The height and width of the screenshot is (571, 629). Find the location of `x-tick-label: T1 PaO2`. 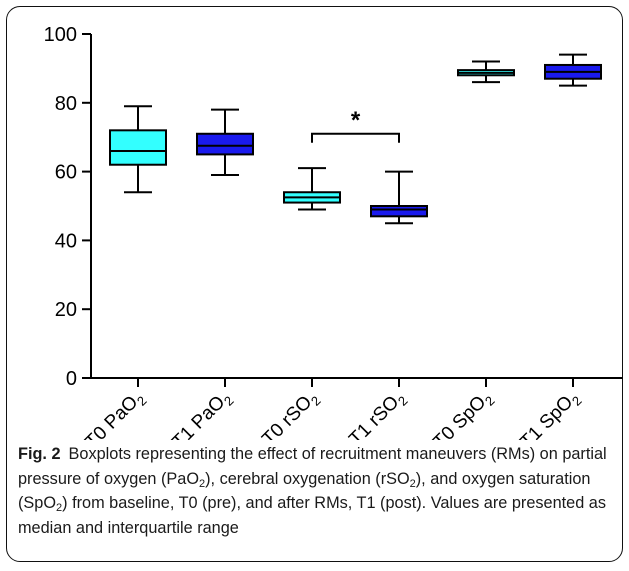

x-tick-label: T1 PaO2 is located at coordinates (202, 413).